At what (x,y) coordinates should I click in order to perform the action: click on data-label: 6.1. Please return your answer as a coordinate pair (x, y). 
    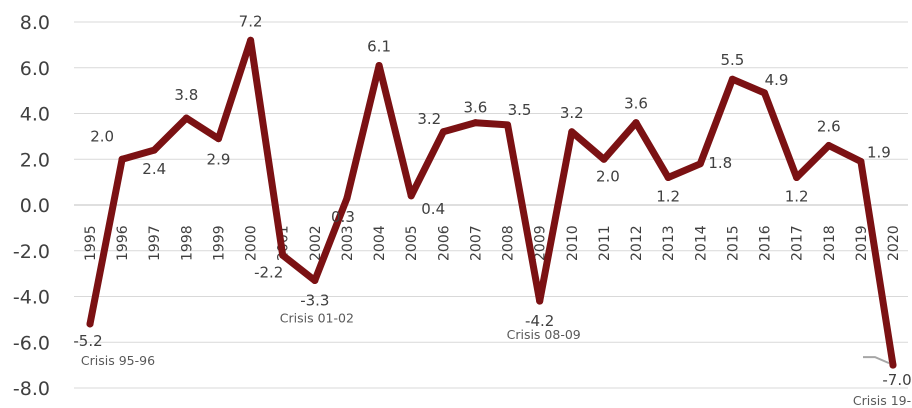
    Looking at the image, I should click on (379, 46).